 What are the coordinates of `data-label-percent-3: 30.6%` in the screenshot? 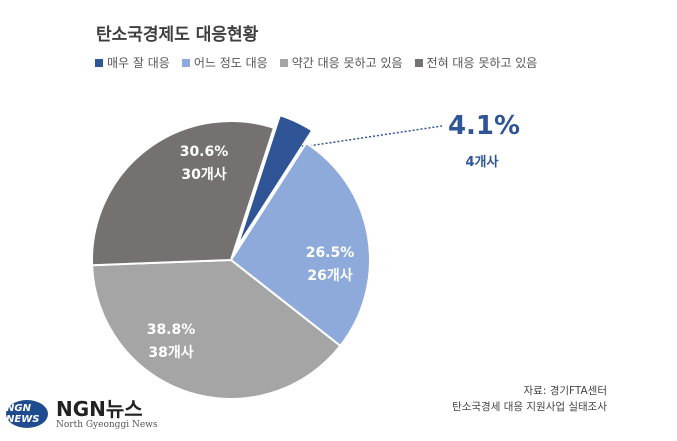 It's located at (204, 152).